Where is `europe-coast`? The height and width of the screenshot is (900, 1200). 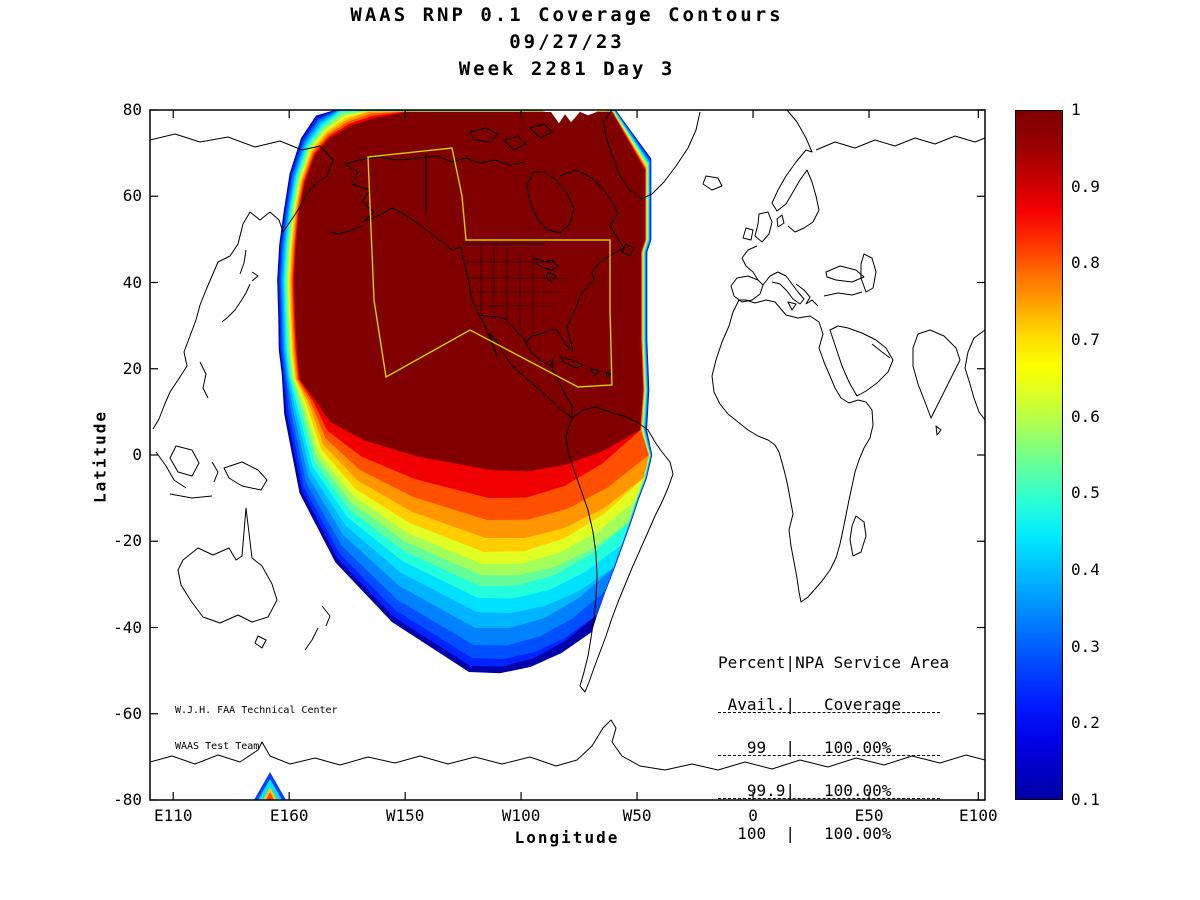 europe-coast is located at coordinates (802, 210).